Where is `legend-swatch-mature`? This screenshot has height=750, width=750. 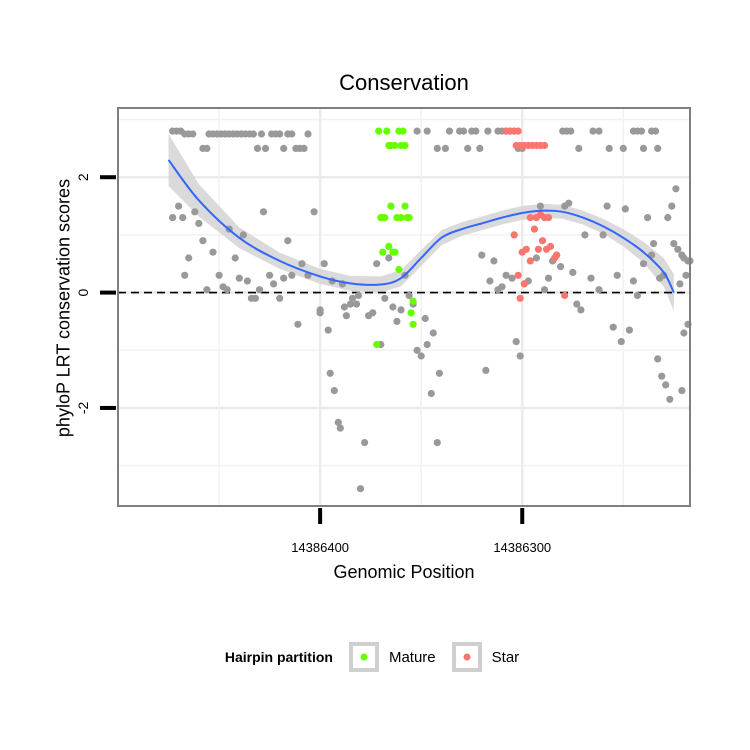 legend-swatch-mature is located at coordinates (364, 657).